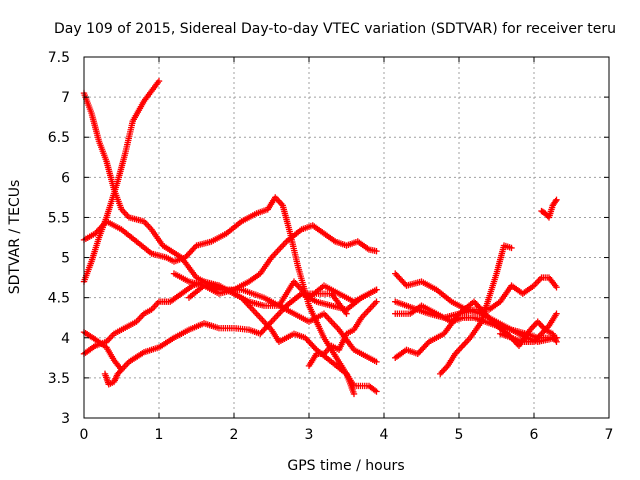  What do you see at coordinates (534, 435) in the screenshot?
I see `x-tick-label: 6` at bounding box center [534, 435].